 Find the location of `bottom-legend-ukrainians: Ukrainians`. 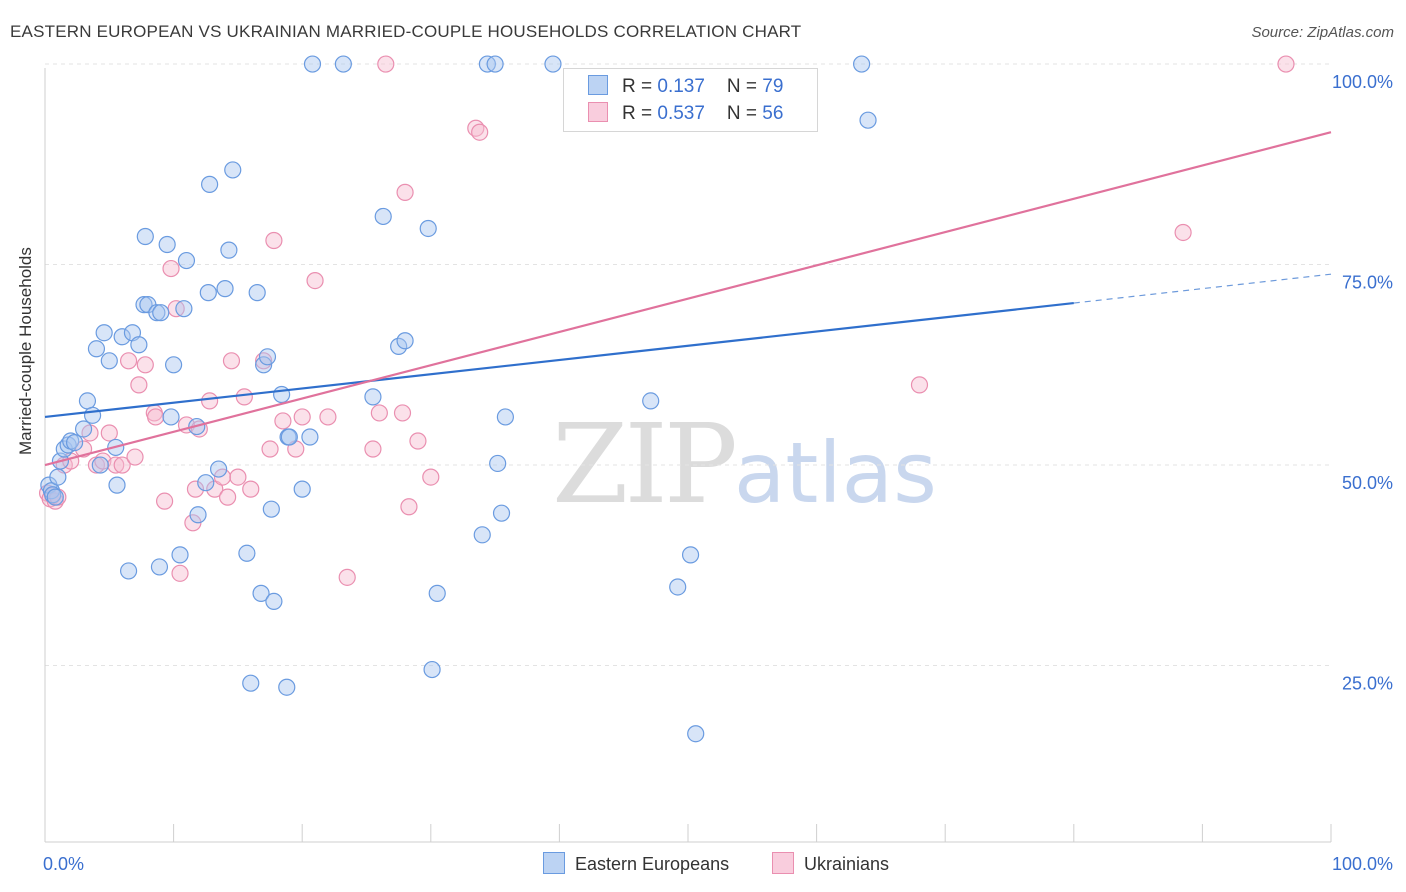

bottom-legend-ukrainians: Ukrainians is located at coordinates (830, 863).